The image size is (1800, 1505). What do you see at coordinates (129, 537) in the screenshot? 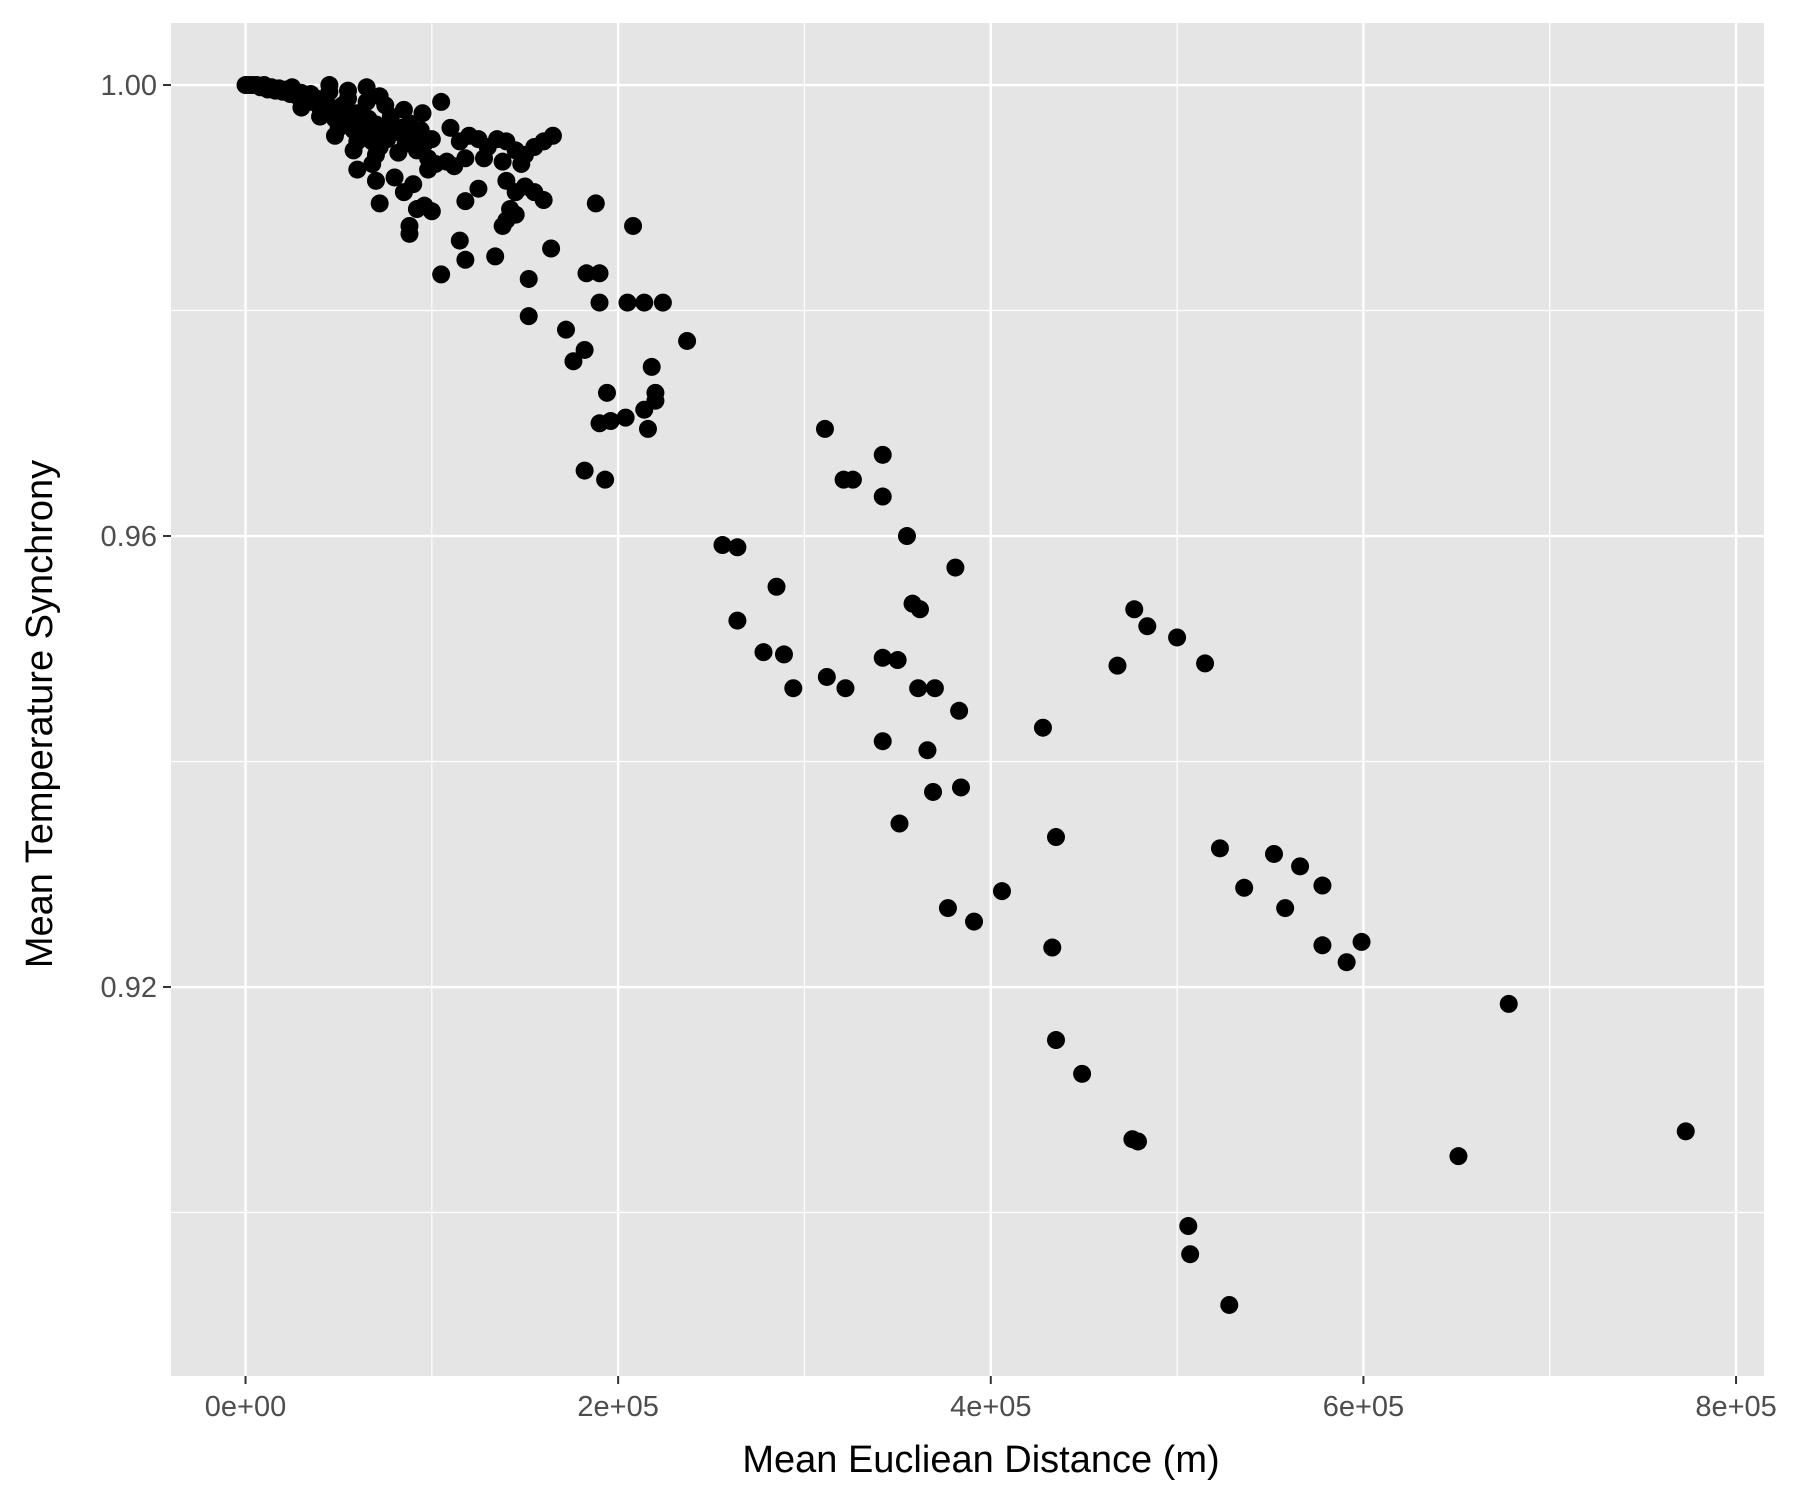
I see `y-tick-label: 0.96` at bounding box center [129, 537].